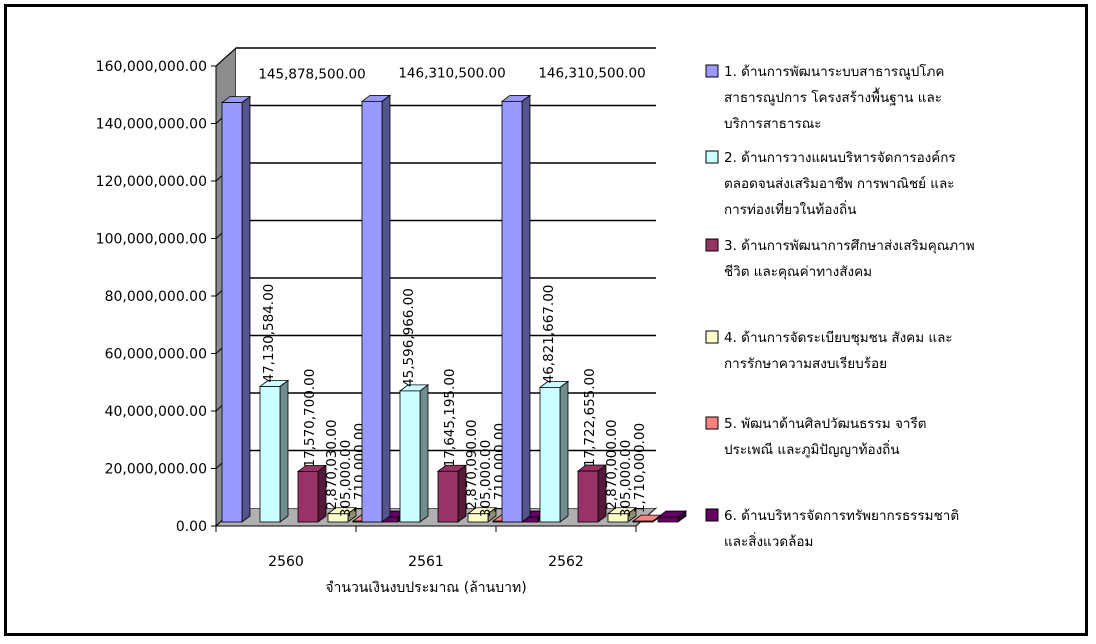  I want to click on data-label: 17,722,655.00, so click(590, 417).